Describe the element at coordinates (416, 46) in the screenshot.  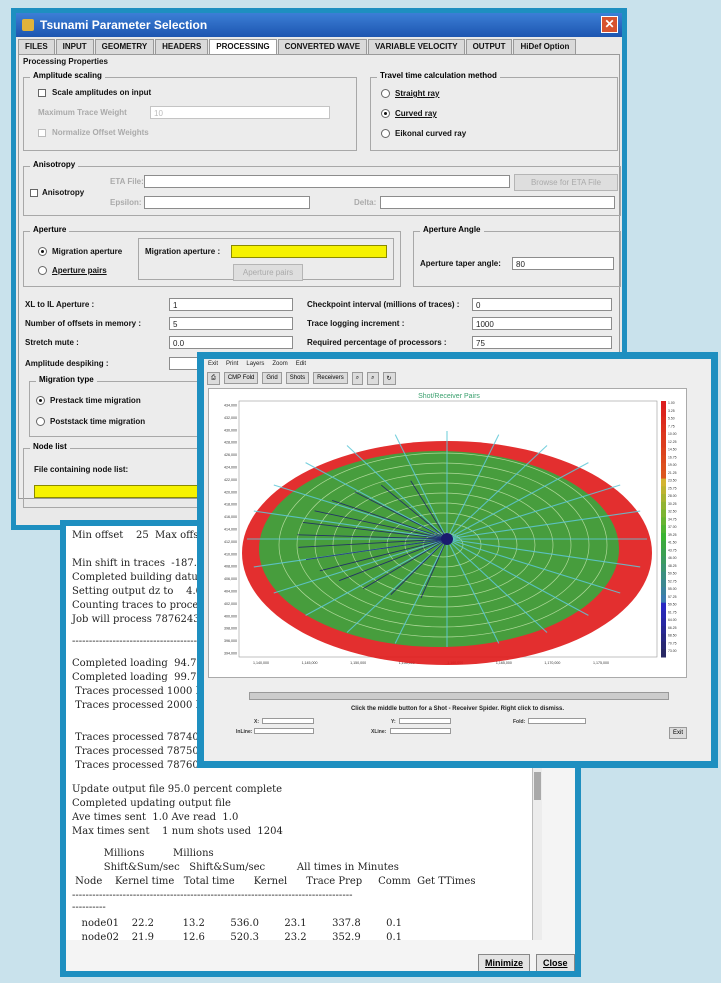
I see `tab-variable-velocity: VARIABLE VELOCITY` at that location.